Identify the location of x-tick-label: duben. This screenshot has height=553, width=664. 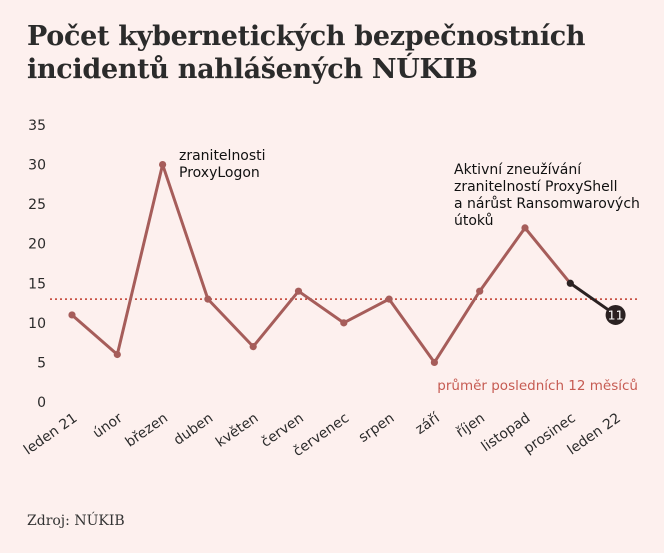
(193, 429).